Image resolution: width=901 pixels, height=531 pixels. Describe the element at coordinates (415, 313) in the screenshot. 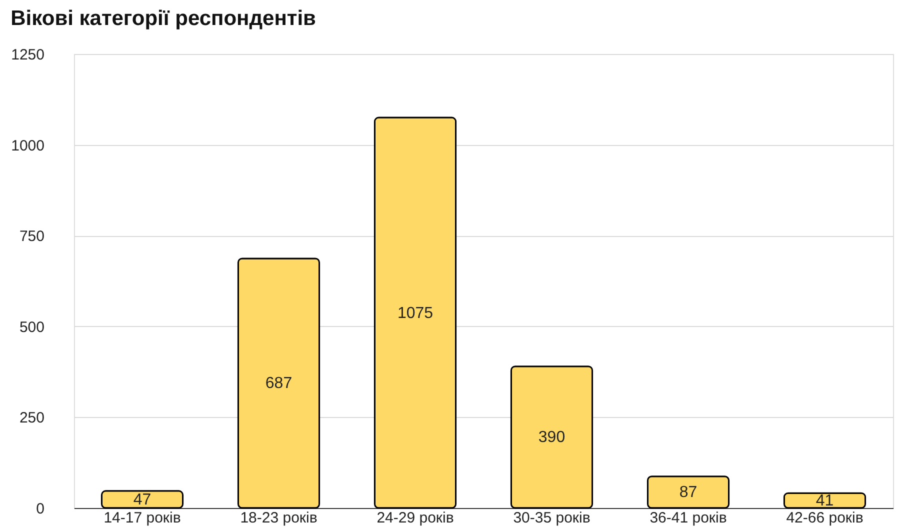

I see `data-label: 1075` at that location.